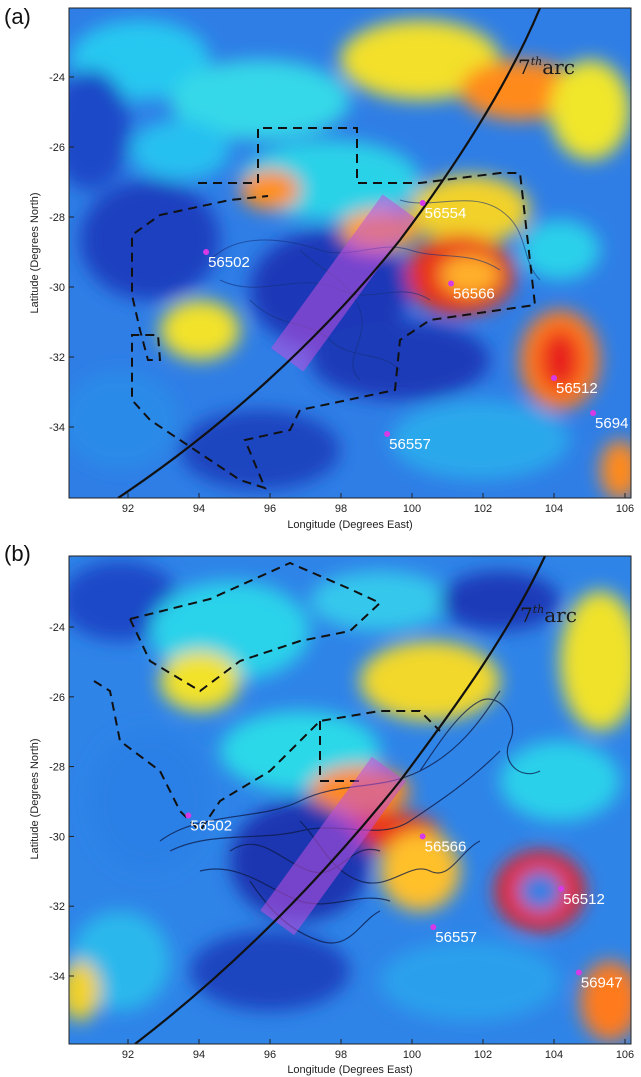 Image resolution: width=641 pixels, height=1077 pixels. Describe the element at coordinates (611, 423) in the screenshot. I see `drifter-id-label: 5694` at that location.